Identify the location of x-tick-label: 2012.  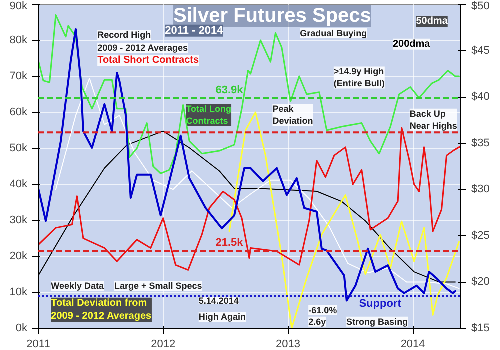
(163, 344).